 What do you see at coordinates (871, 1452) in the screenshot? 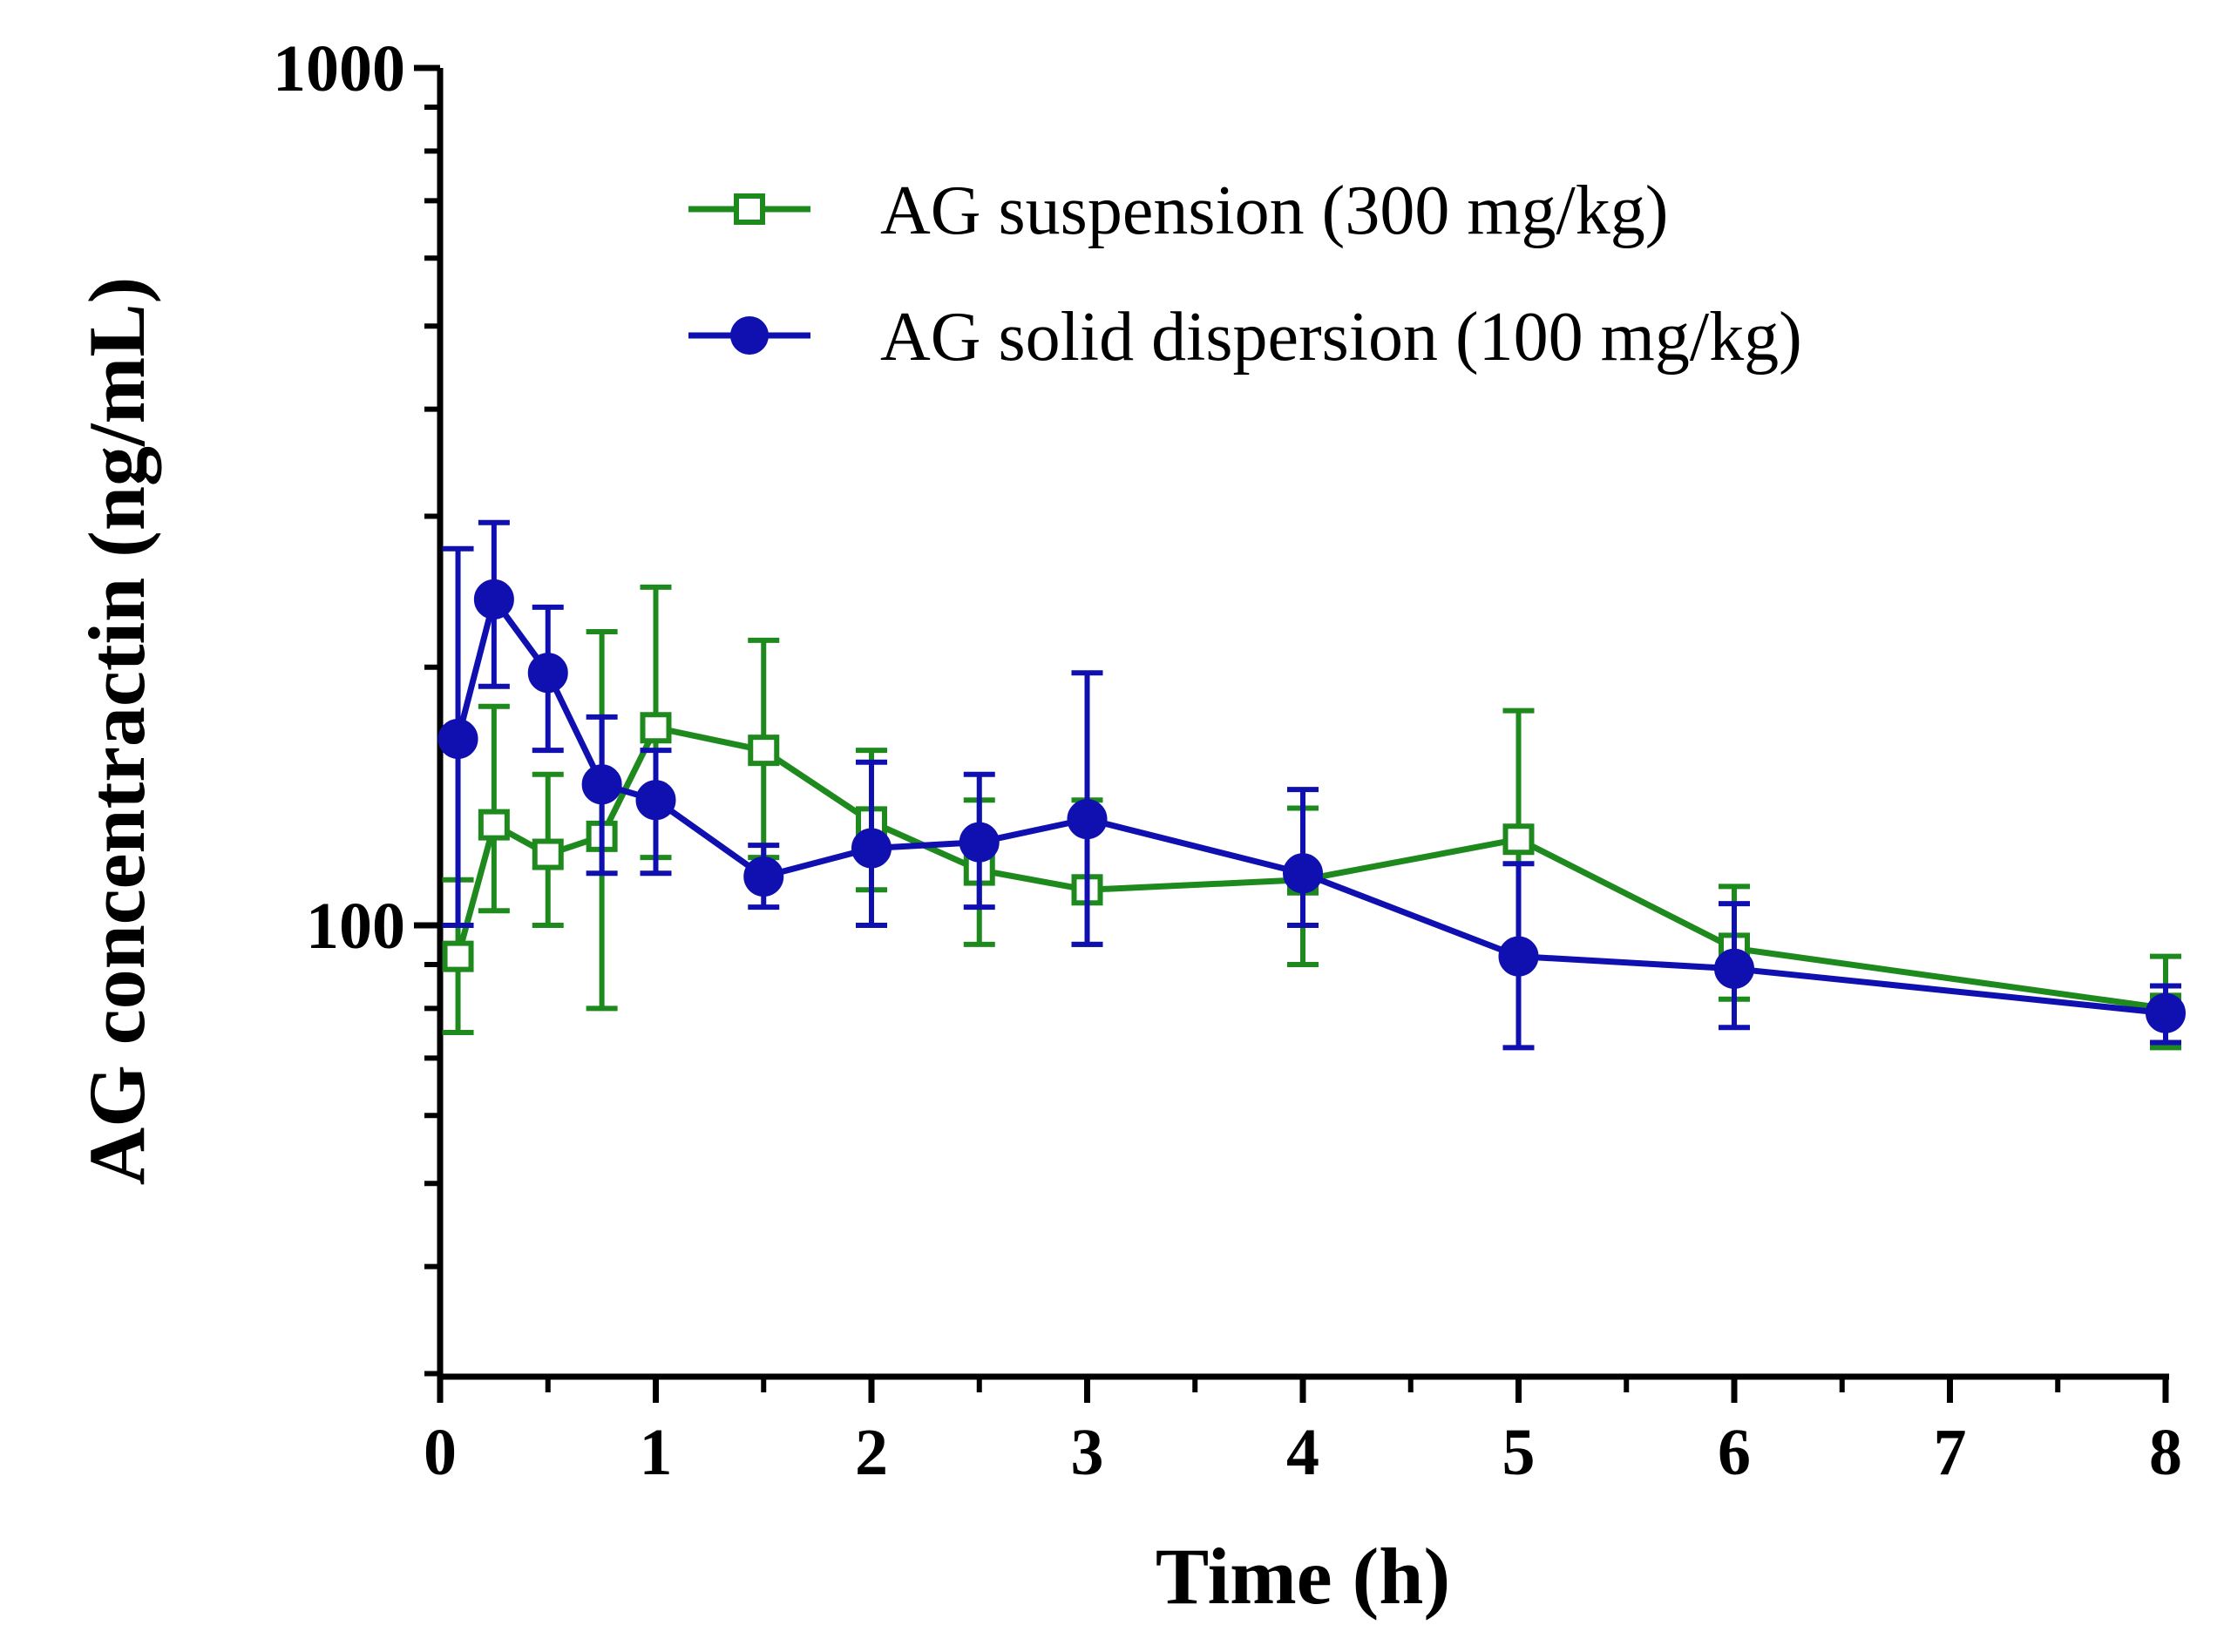
I see `x-tick-label: 2` at bounding box center [871, 1452].